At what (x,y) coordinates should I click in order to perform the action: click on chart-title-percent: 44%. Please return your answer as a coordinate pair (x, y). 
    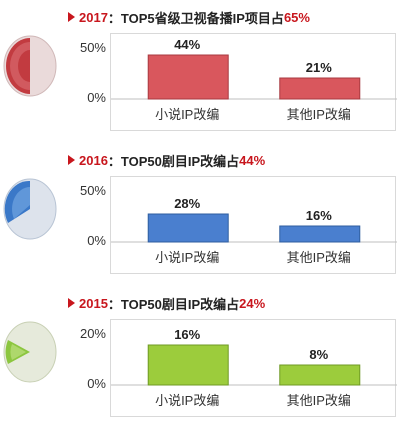
    Looking at the image, I should click on (252, 160).